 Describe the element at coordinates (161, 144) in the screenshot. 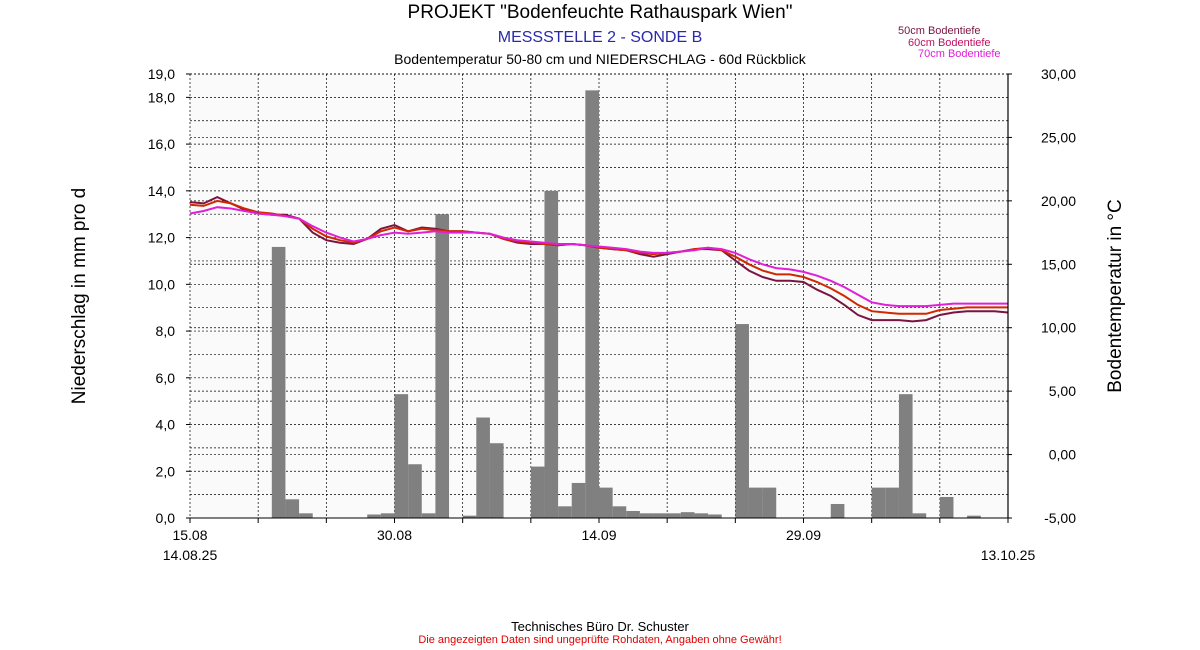

I see `y-tick-label-left: 16,0` at that location.